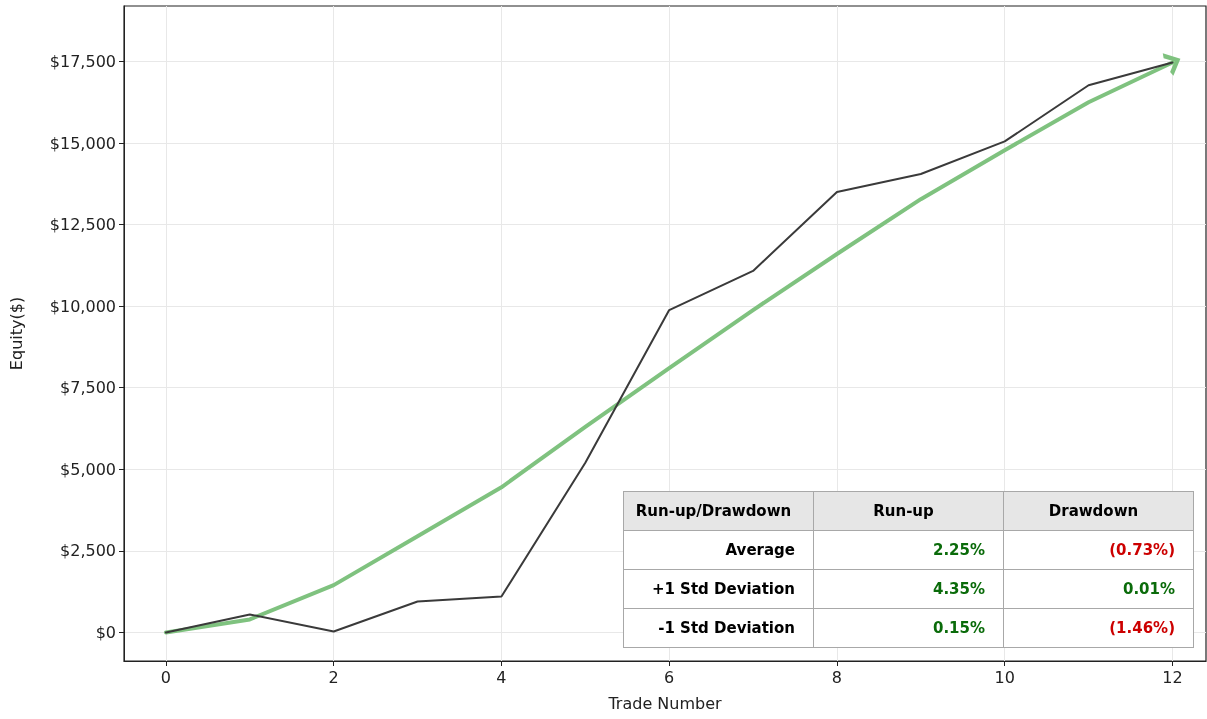  What do you see at coordinates (908, 628) in the screenshot?
I see `annotation: 0.15%` at bounding box center [908, 628].